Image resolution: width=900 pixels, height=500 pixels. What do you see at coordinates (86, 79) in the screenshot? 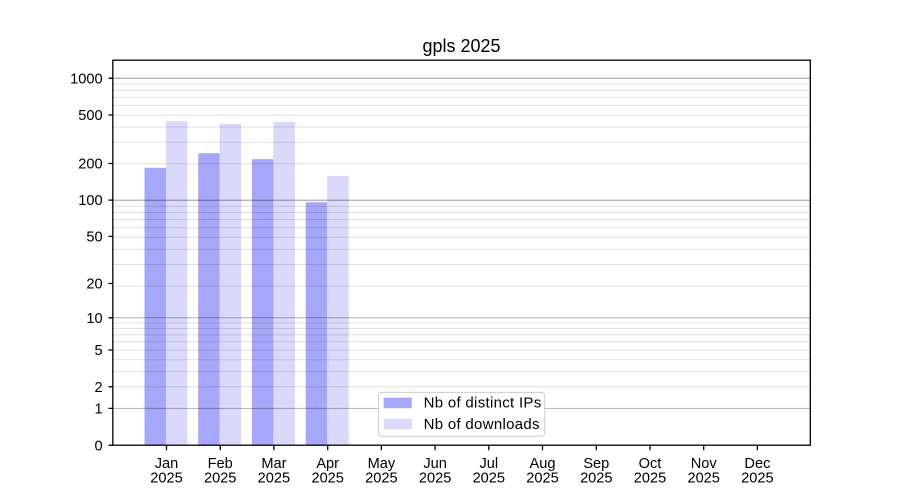
I see `svg-text: 1000` at bounding box center [86, 79].